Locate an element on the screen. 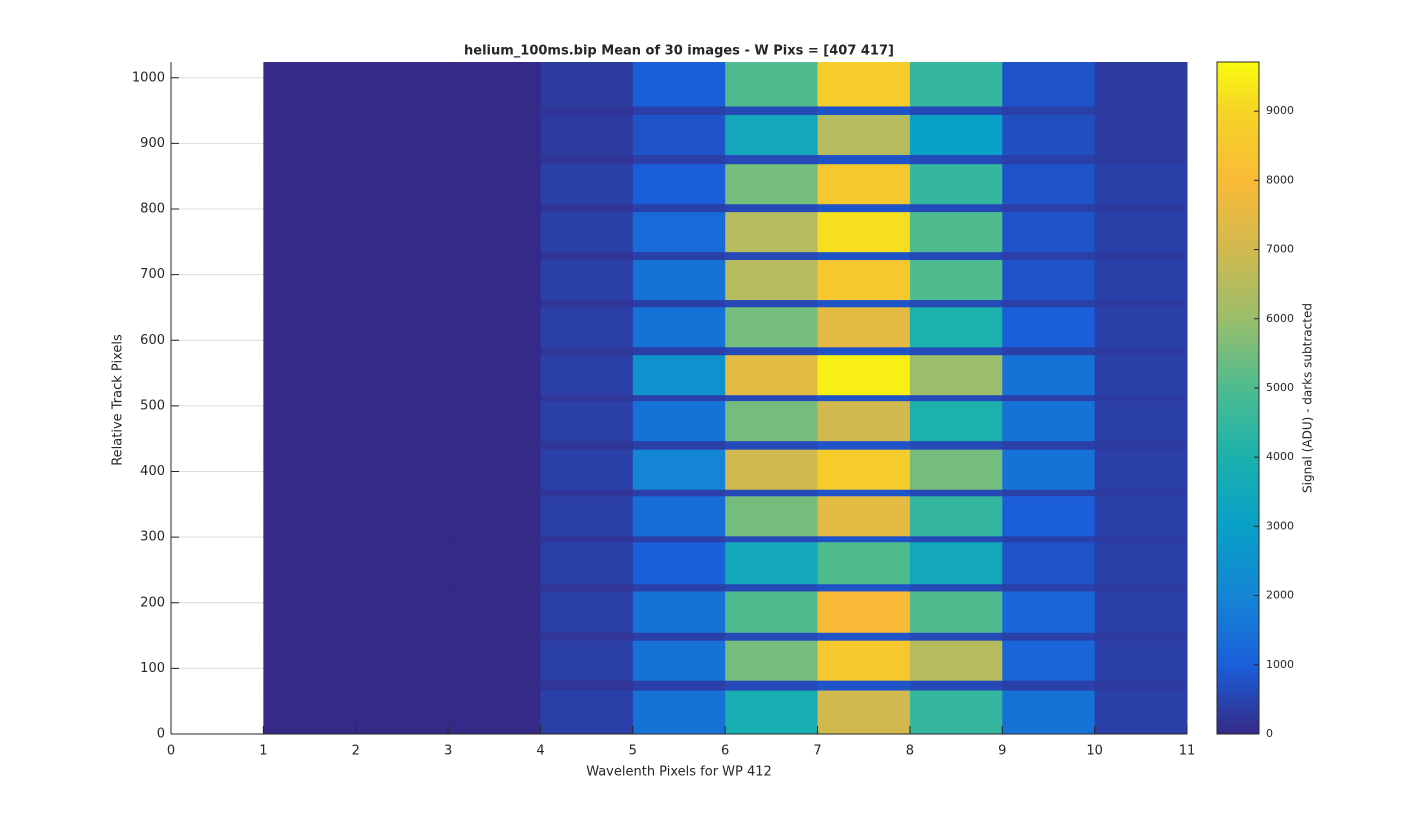 This screenshot has width=1425, height=825. x-tick-label: 3 is located at coordinates (448, 751).